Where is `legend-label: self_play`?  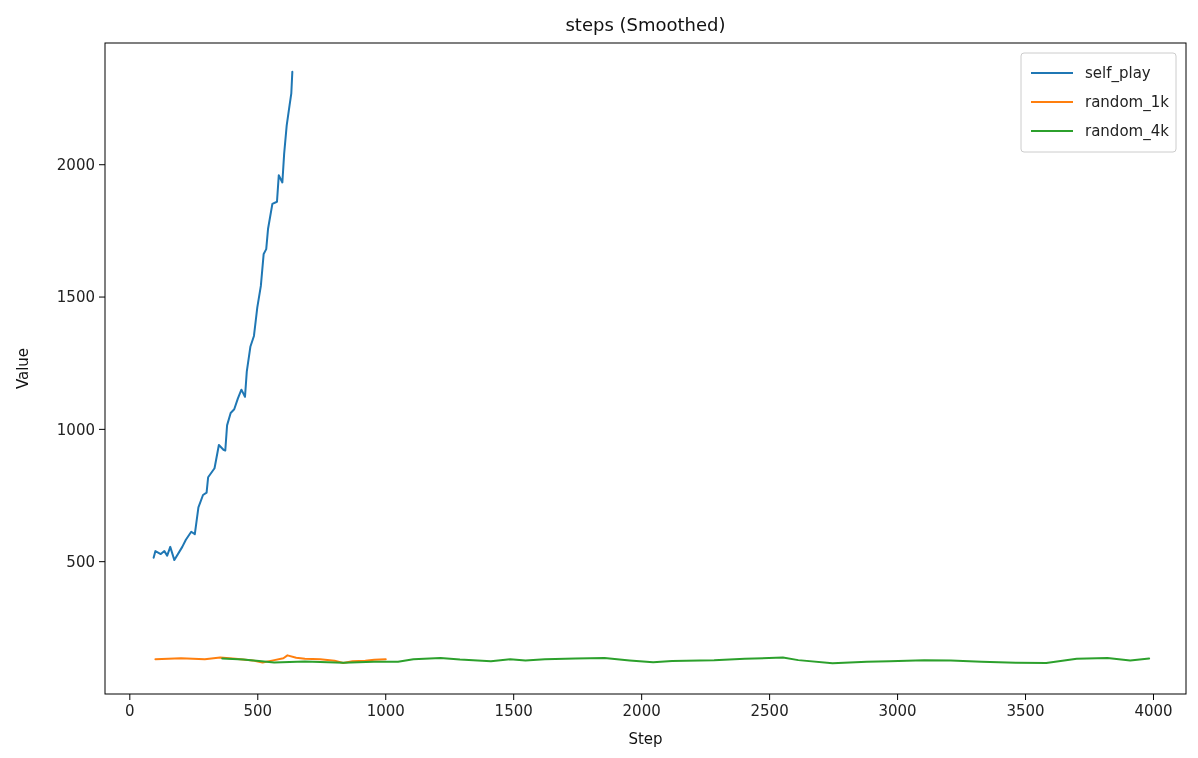 legend-label: self_play is located at coordinates (1118, 74).